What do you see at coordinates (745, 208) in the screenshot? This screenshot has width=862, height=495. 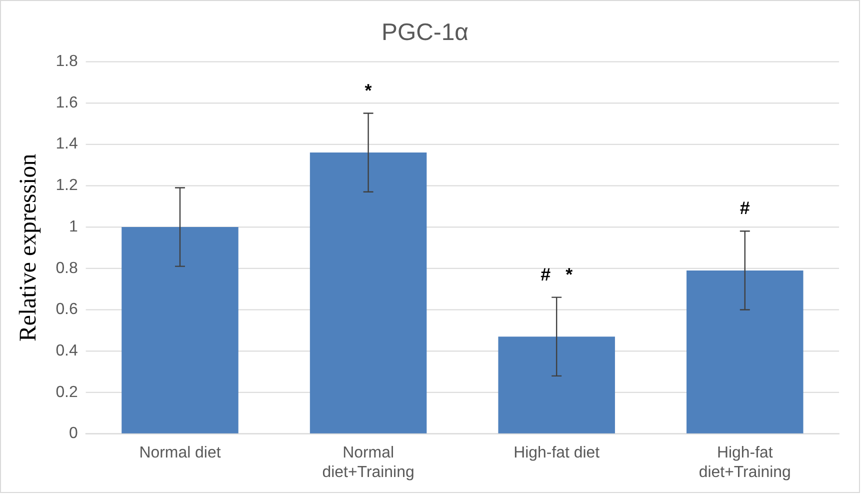 I see `annotation: #` at bounding box center [745, 208].